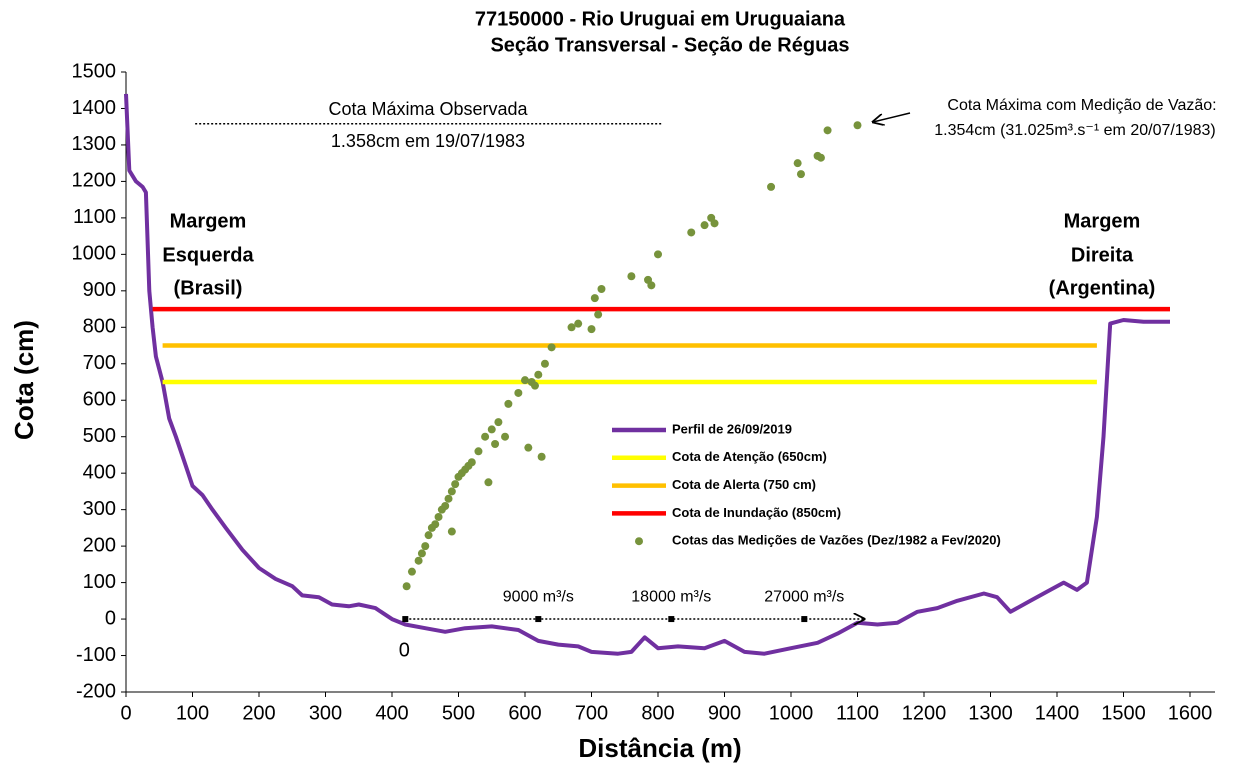 This screenshot has width=1254, height=771. What do you see at coordinates (94, 108) in the screenshot?
I see `y-tick-label: 1400` at bounding box center [94, 108].